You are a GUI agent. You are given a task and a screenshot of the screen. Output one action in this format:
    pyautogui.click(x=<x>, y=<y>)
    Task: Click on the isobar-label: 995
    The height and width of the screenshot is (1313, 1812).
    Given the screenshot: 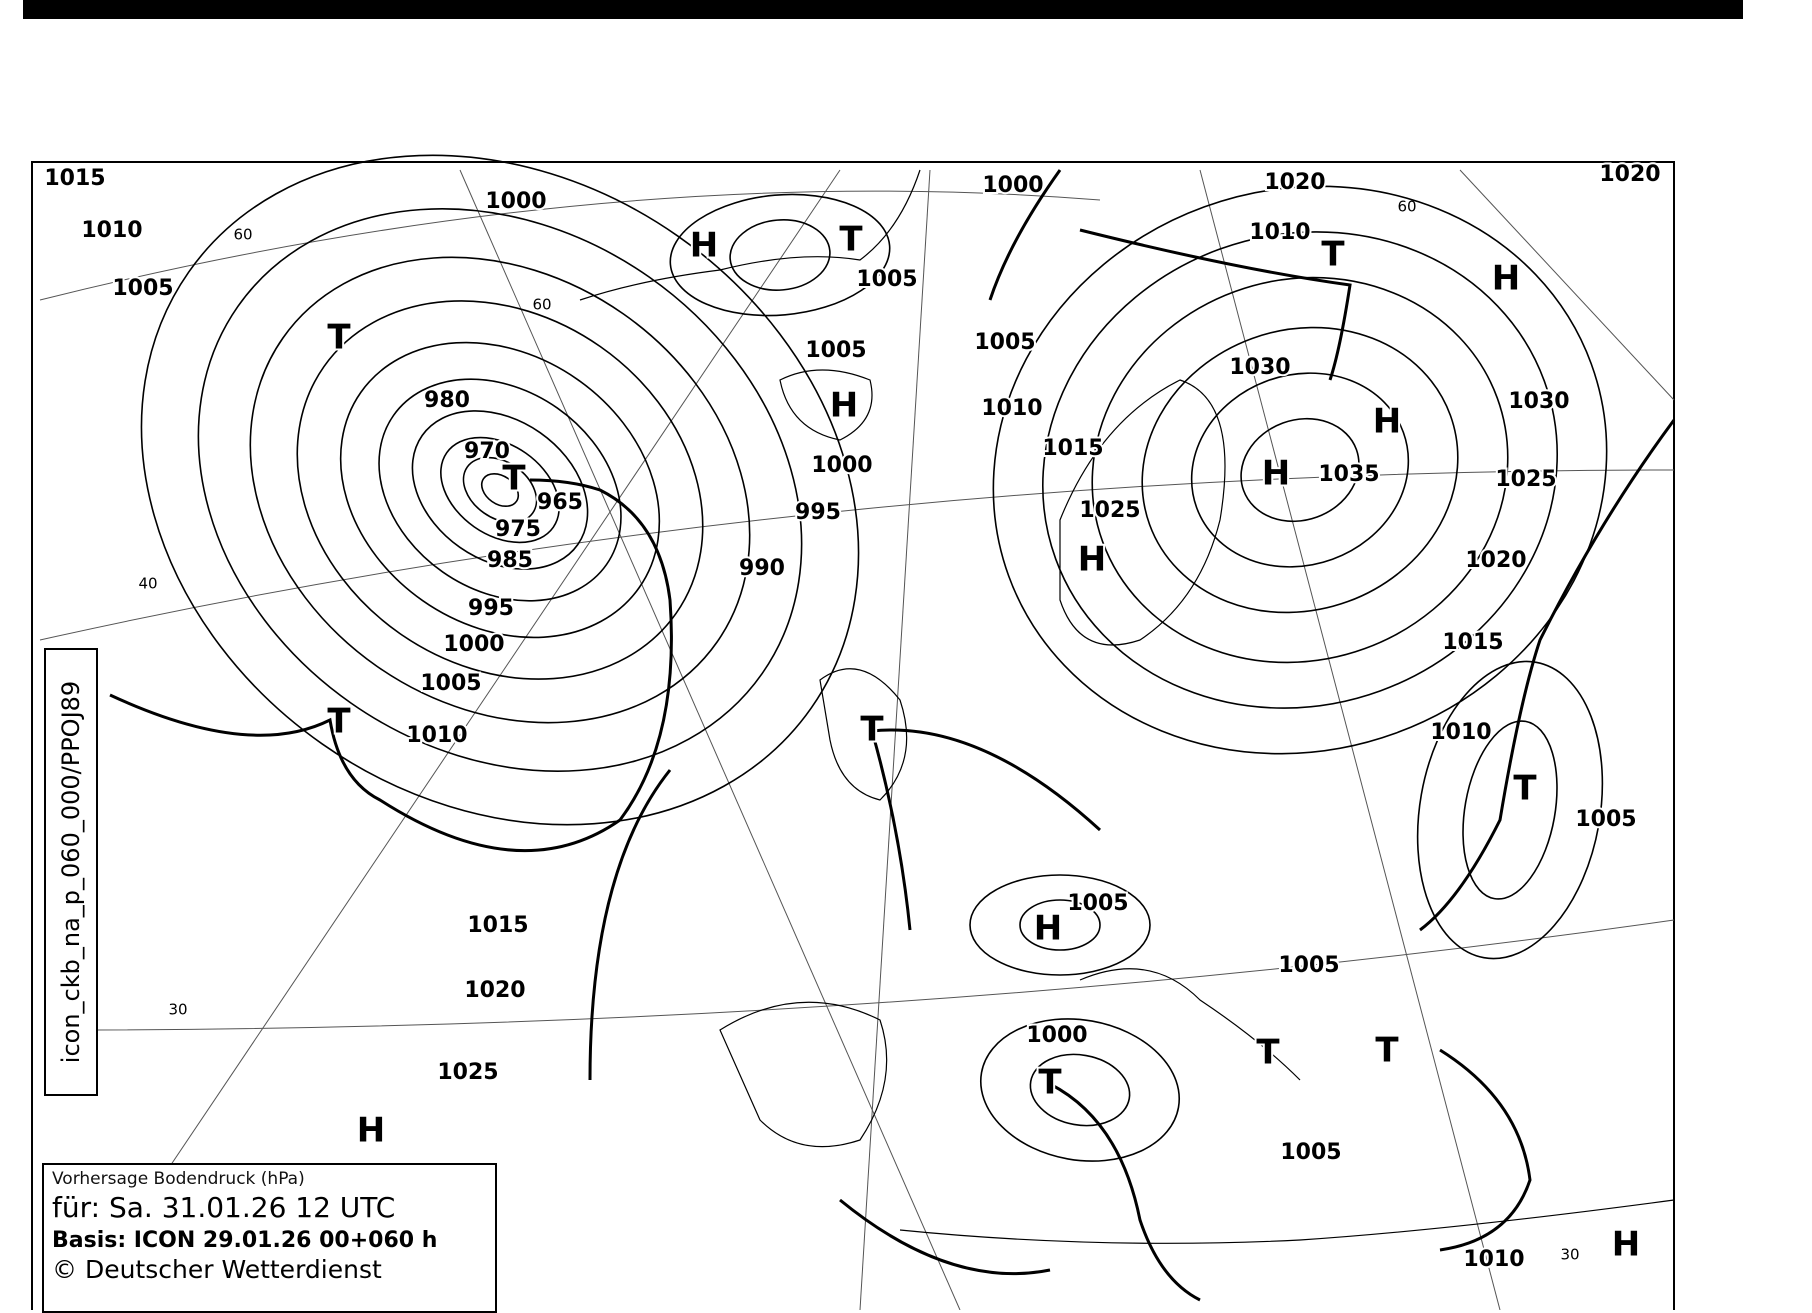 What is the action you would take?
    pyautogui.click(x=491, y=608)
    